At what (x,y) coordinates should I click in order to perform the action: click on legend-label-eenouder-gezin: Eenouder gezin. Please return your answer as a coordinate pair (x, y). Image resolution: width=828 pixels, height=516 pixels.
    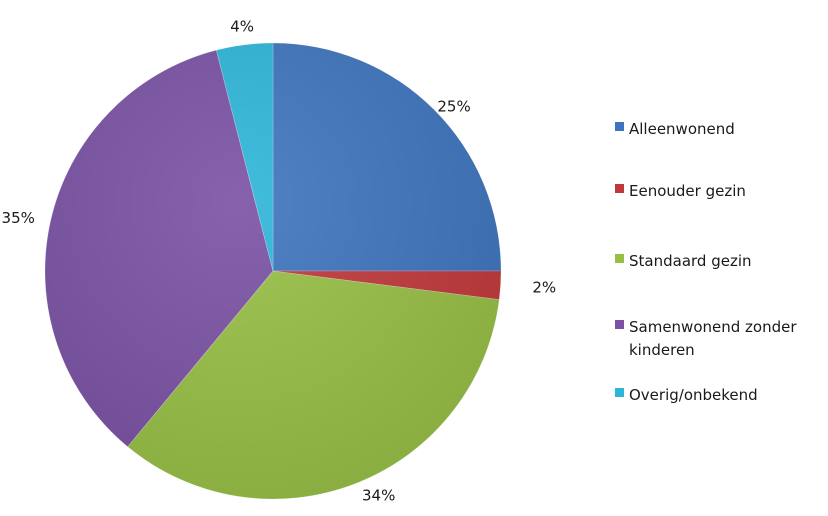
    Looking at the image, I should click on (687, 191).